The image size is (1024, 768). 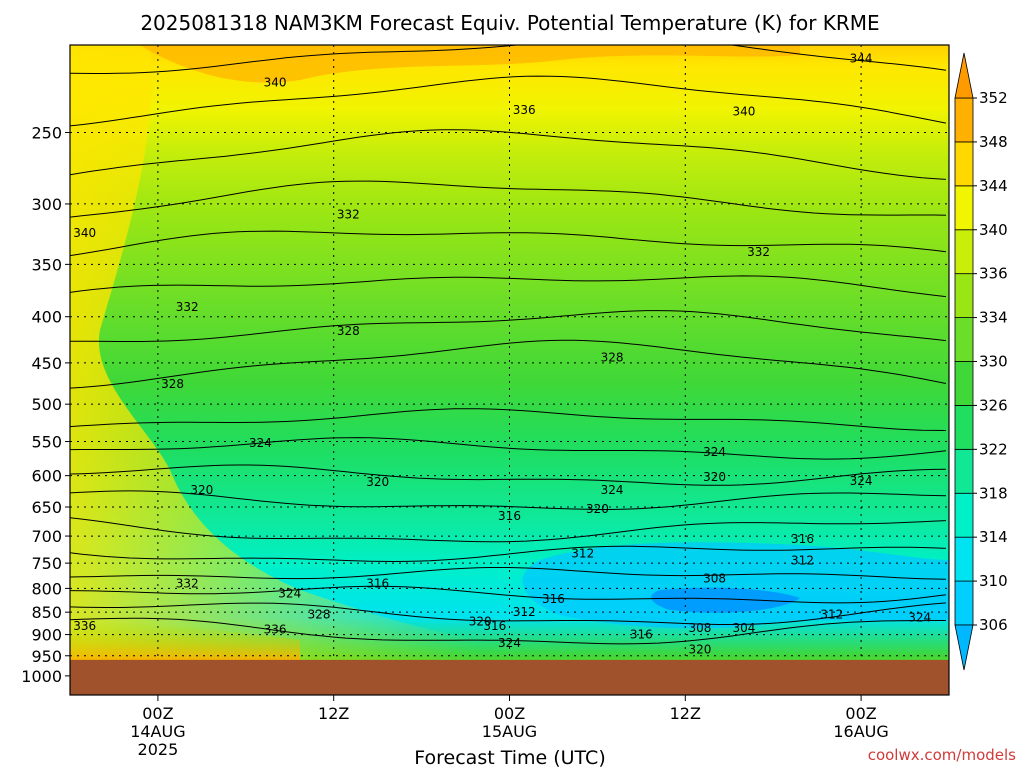 I want to click on colorbar-tick-label: 310, so click(x=993, y=581).